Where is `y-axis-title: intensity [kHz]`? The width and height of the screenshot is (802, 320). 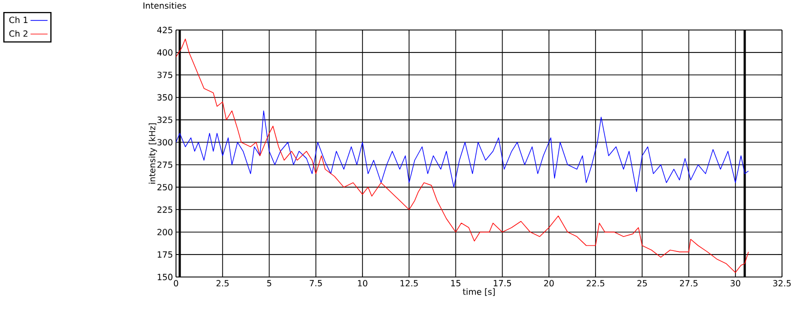
y-axis-title: intensity [kHz] is located at coordinates (152, 153).